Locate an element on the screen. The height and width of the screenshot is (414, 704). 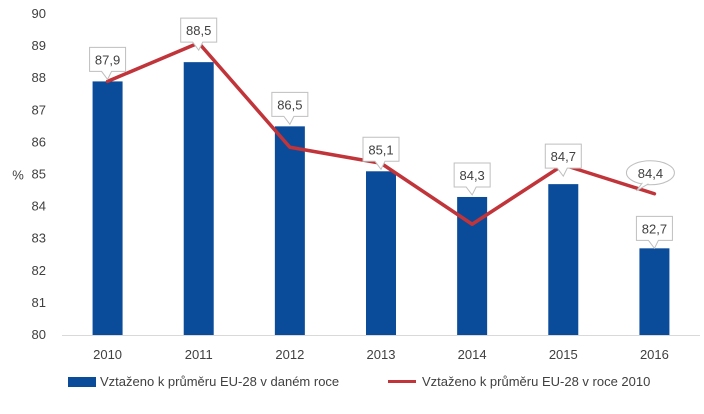
y-tick-label: 82 is located at coordinates (39, 270).